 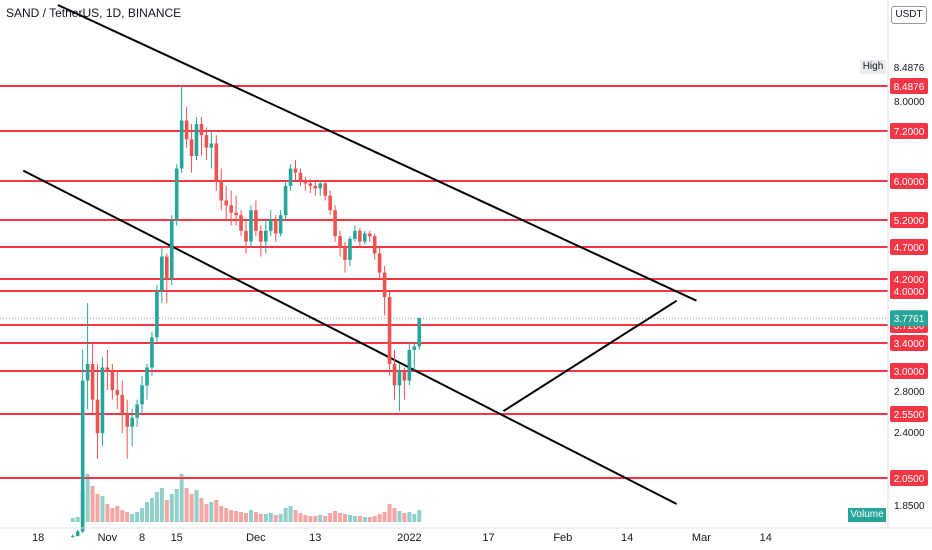 I want to click on price-tick: 2.8000, so click(x=909, y=392).